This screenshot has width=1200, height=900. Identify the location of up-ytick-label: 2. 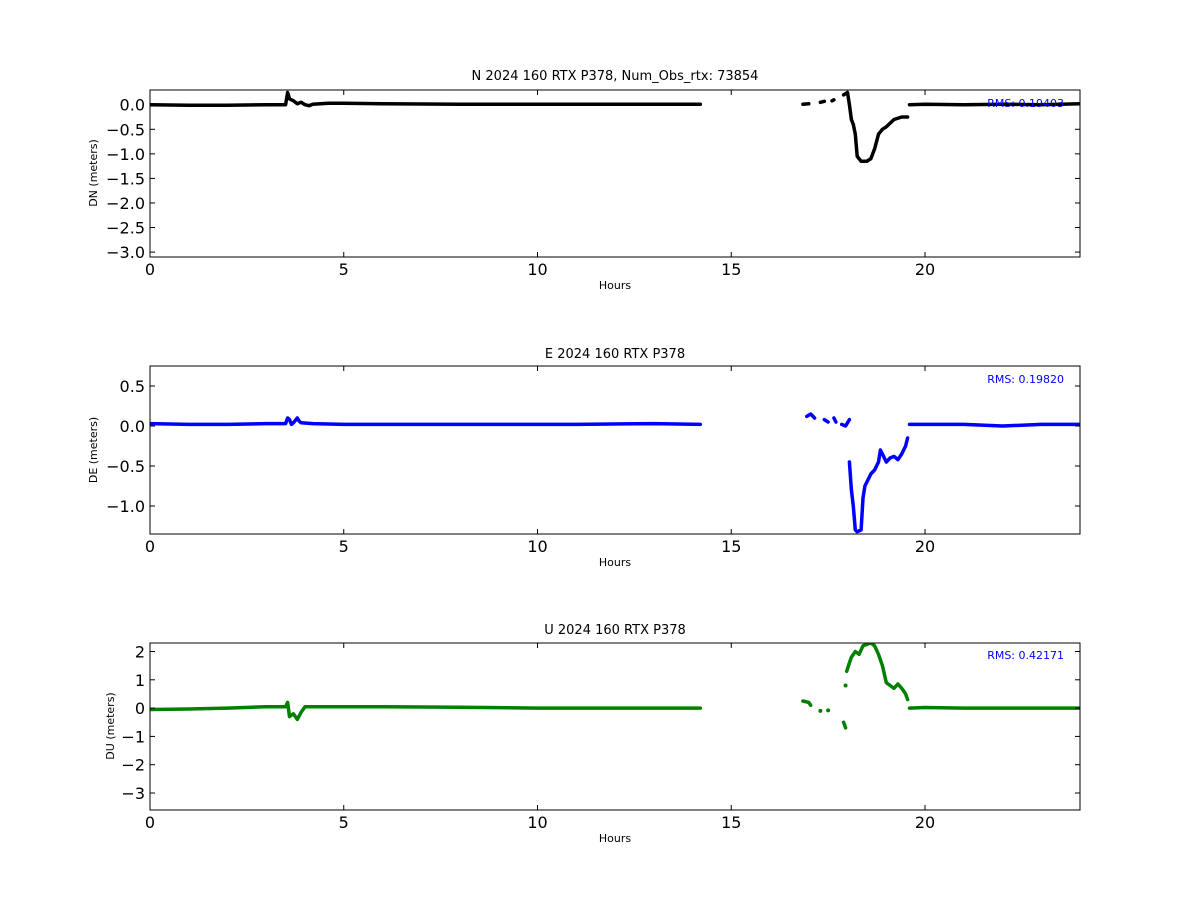
(140, 651).